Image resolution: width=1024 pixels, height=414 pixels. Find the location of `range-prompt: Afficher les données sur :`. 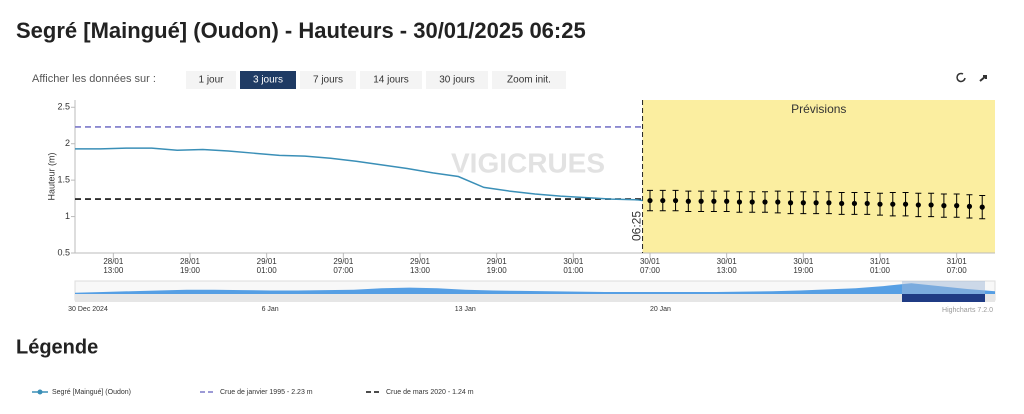

range-prompt: Afficher les données sur : is located at coordinates (94, 79).